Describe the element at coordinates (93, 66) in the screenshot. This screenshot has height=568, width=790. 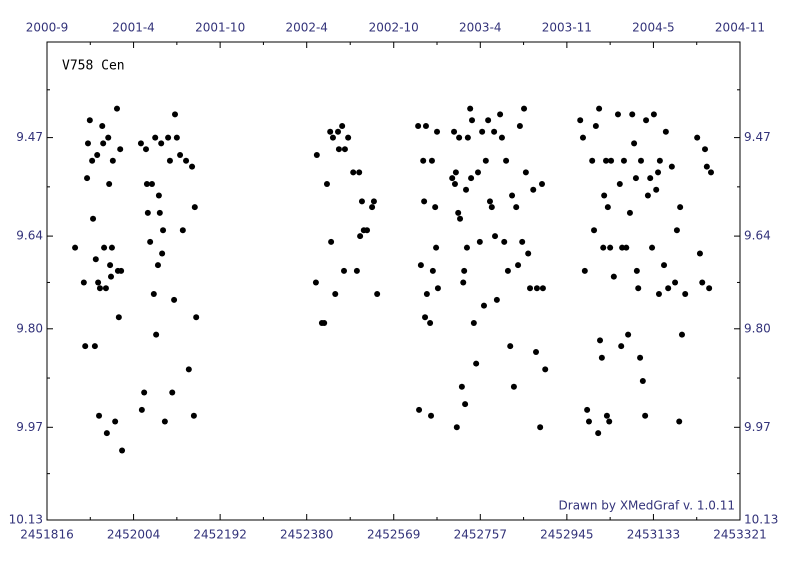
I see `chart-title: V758 Cen` at that location.